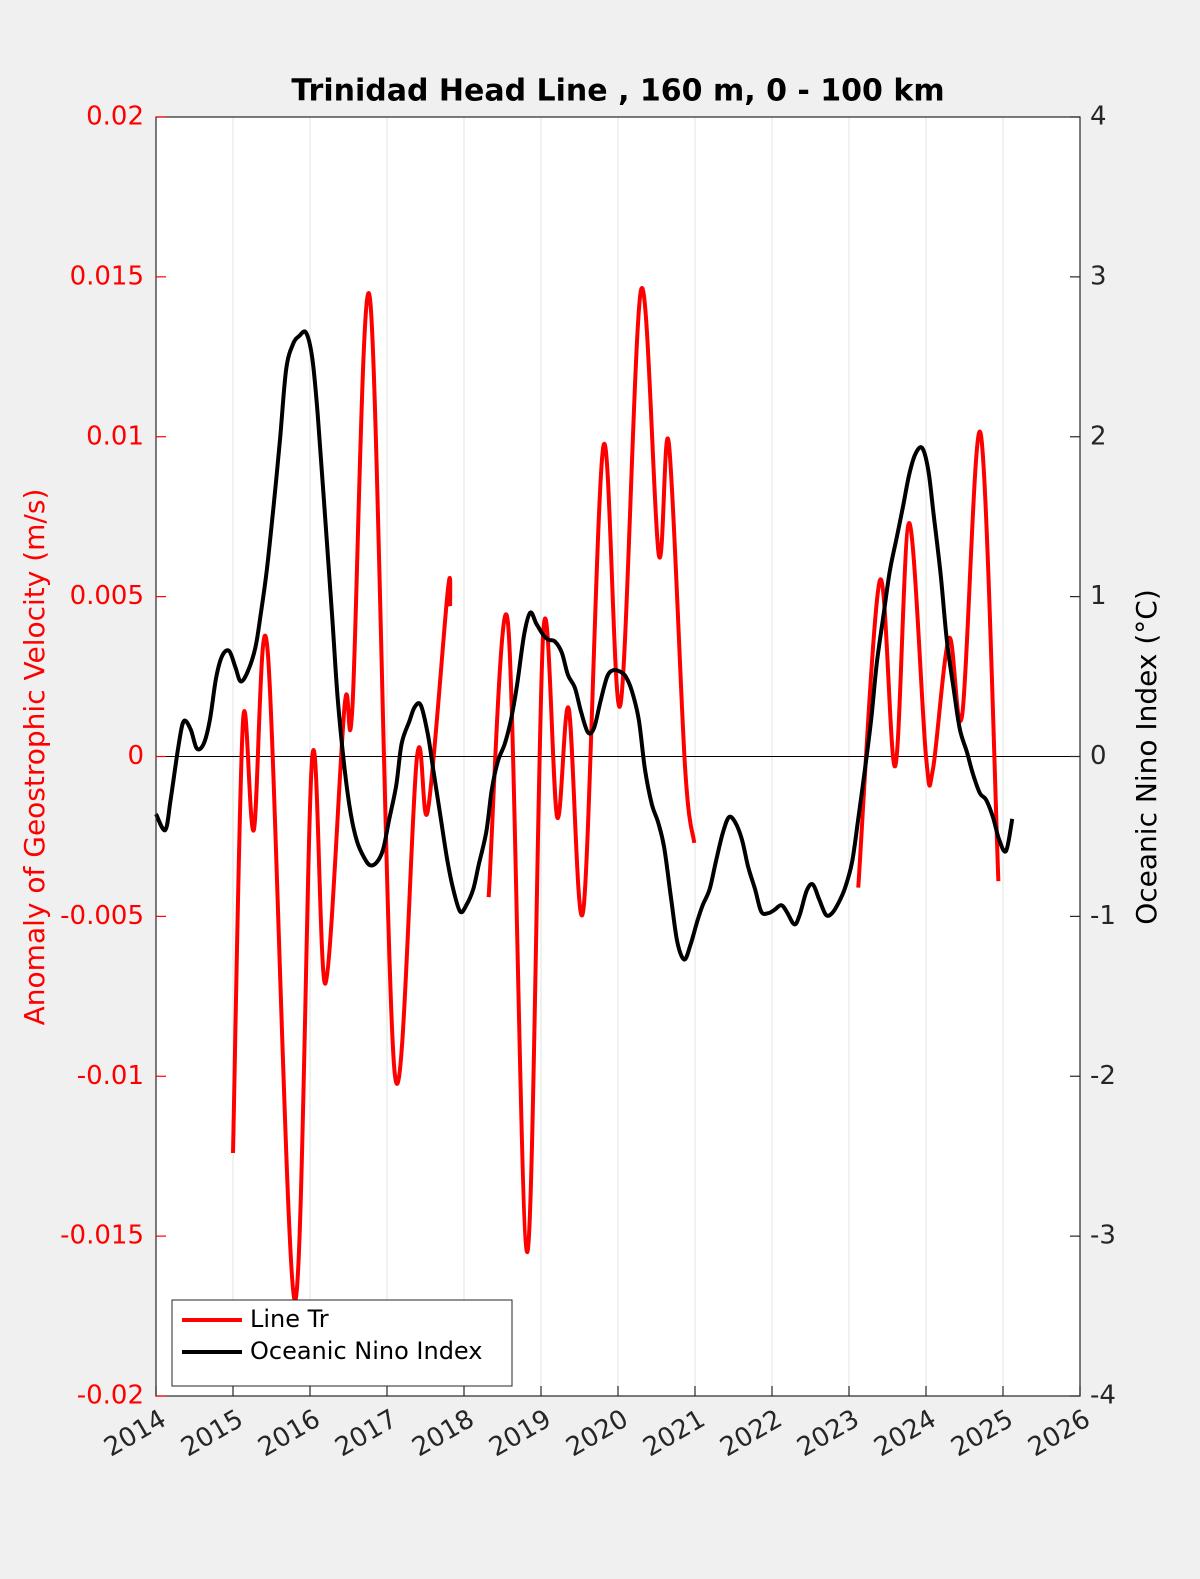 This screenshot has width=1200, height=1579. Describe the element at coordinates (1098, 117) in the screenshot. I see `y2-tick-label: 4` at that location.